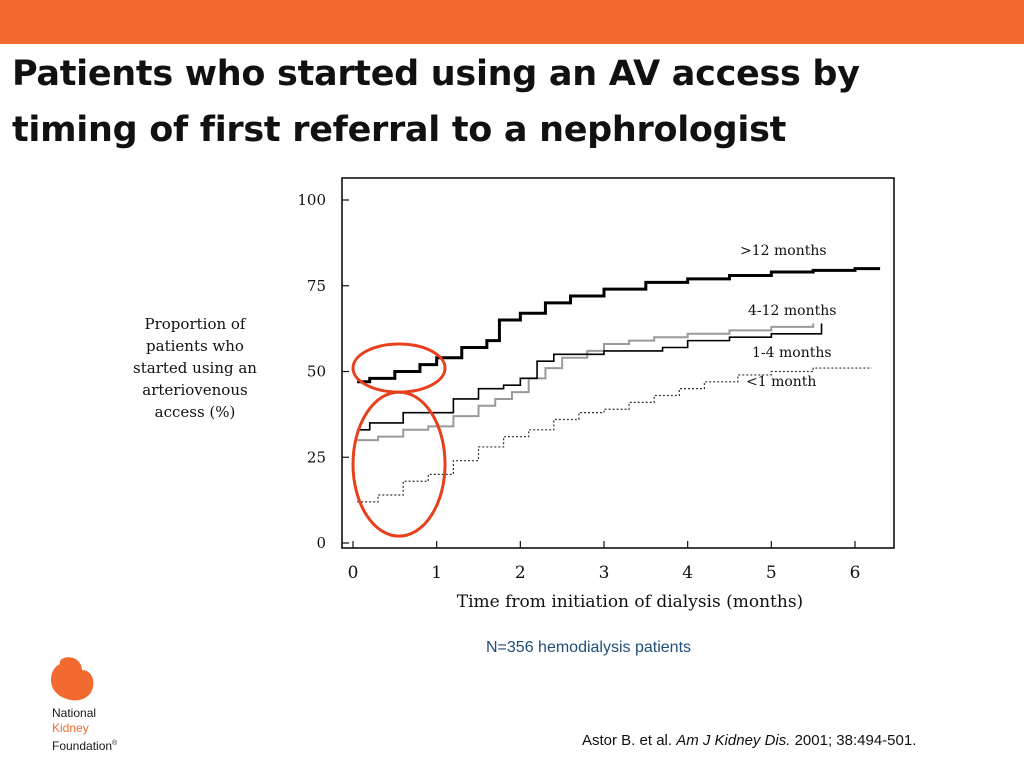  I want to click on top-accent-bar, so click(512, 22).